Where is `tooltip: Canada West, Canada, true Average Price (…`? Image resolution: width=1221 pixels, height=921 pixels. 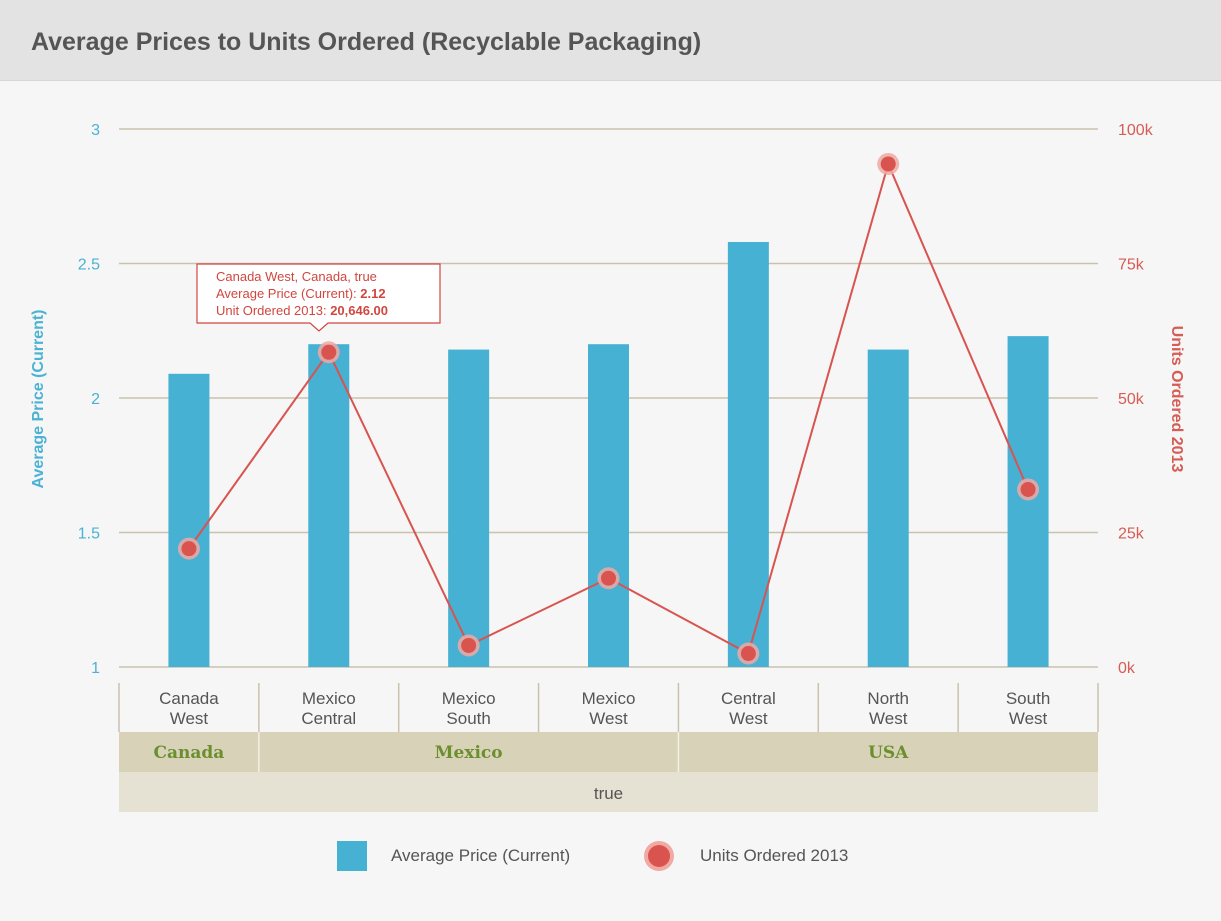
tooltip: Canada West, Canada, true Average Price (… is located at coordinates (318, 297).